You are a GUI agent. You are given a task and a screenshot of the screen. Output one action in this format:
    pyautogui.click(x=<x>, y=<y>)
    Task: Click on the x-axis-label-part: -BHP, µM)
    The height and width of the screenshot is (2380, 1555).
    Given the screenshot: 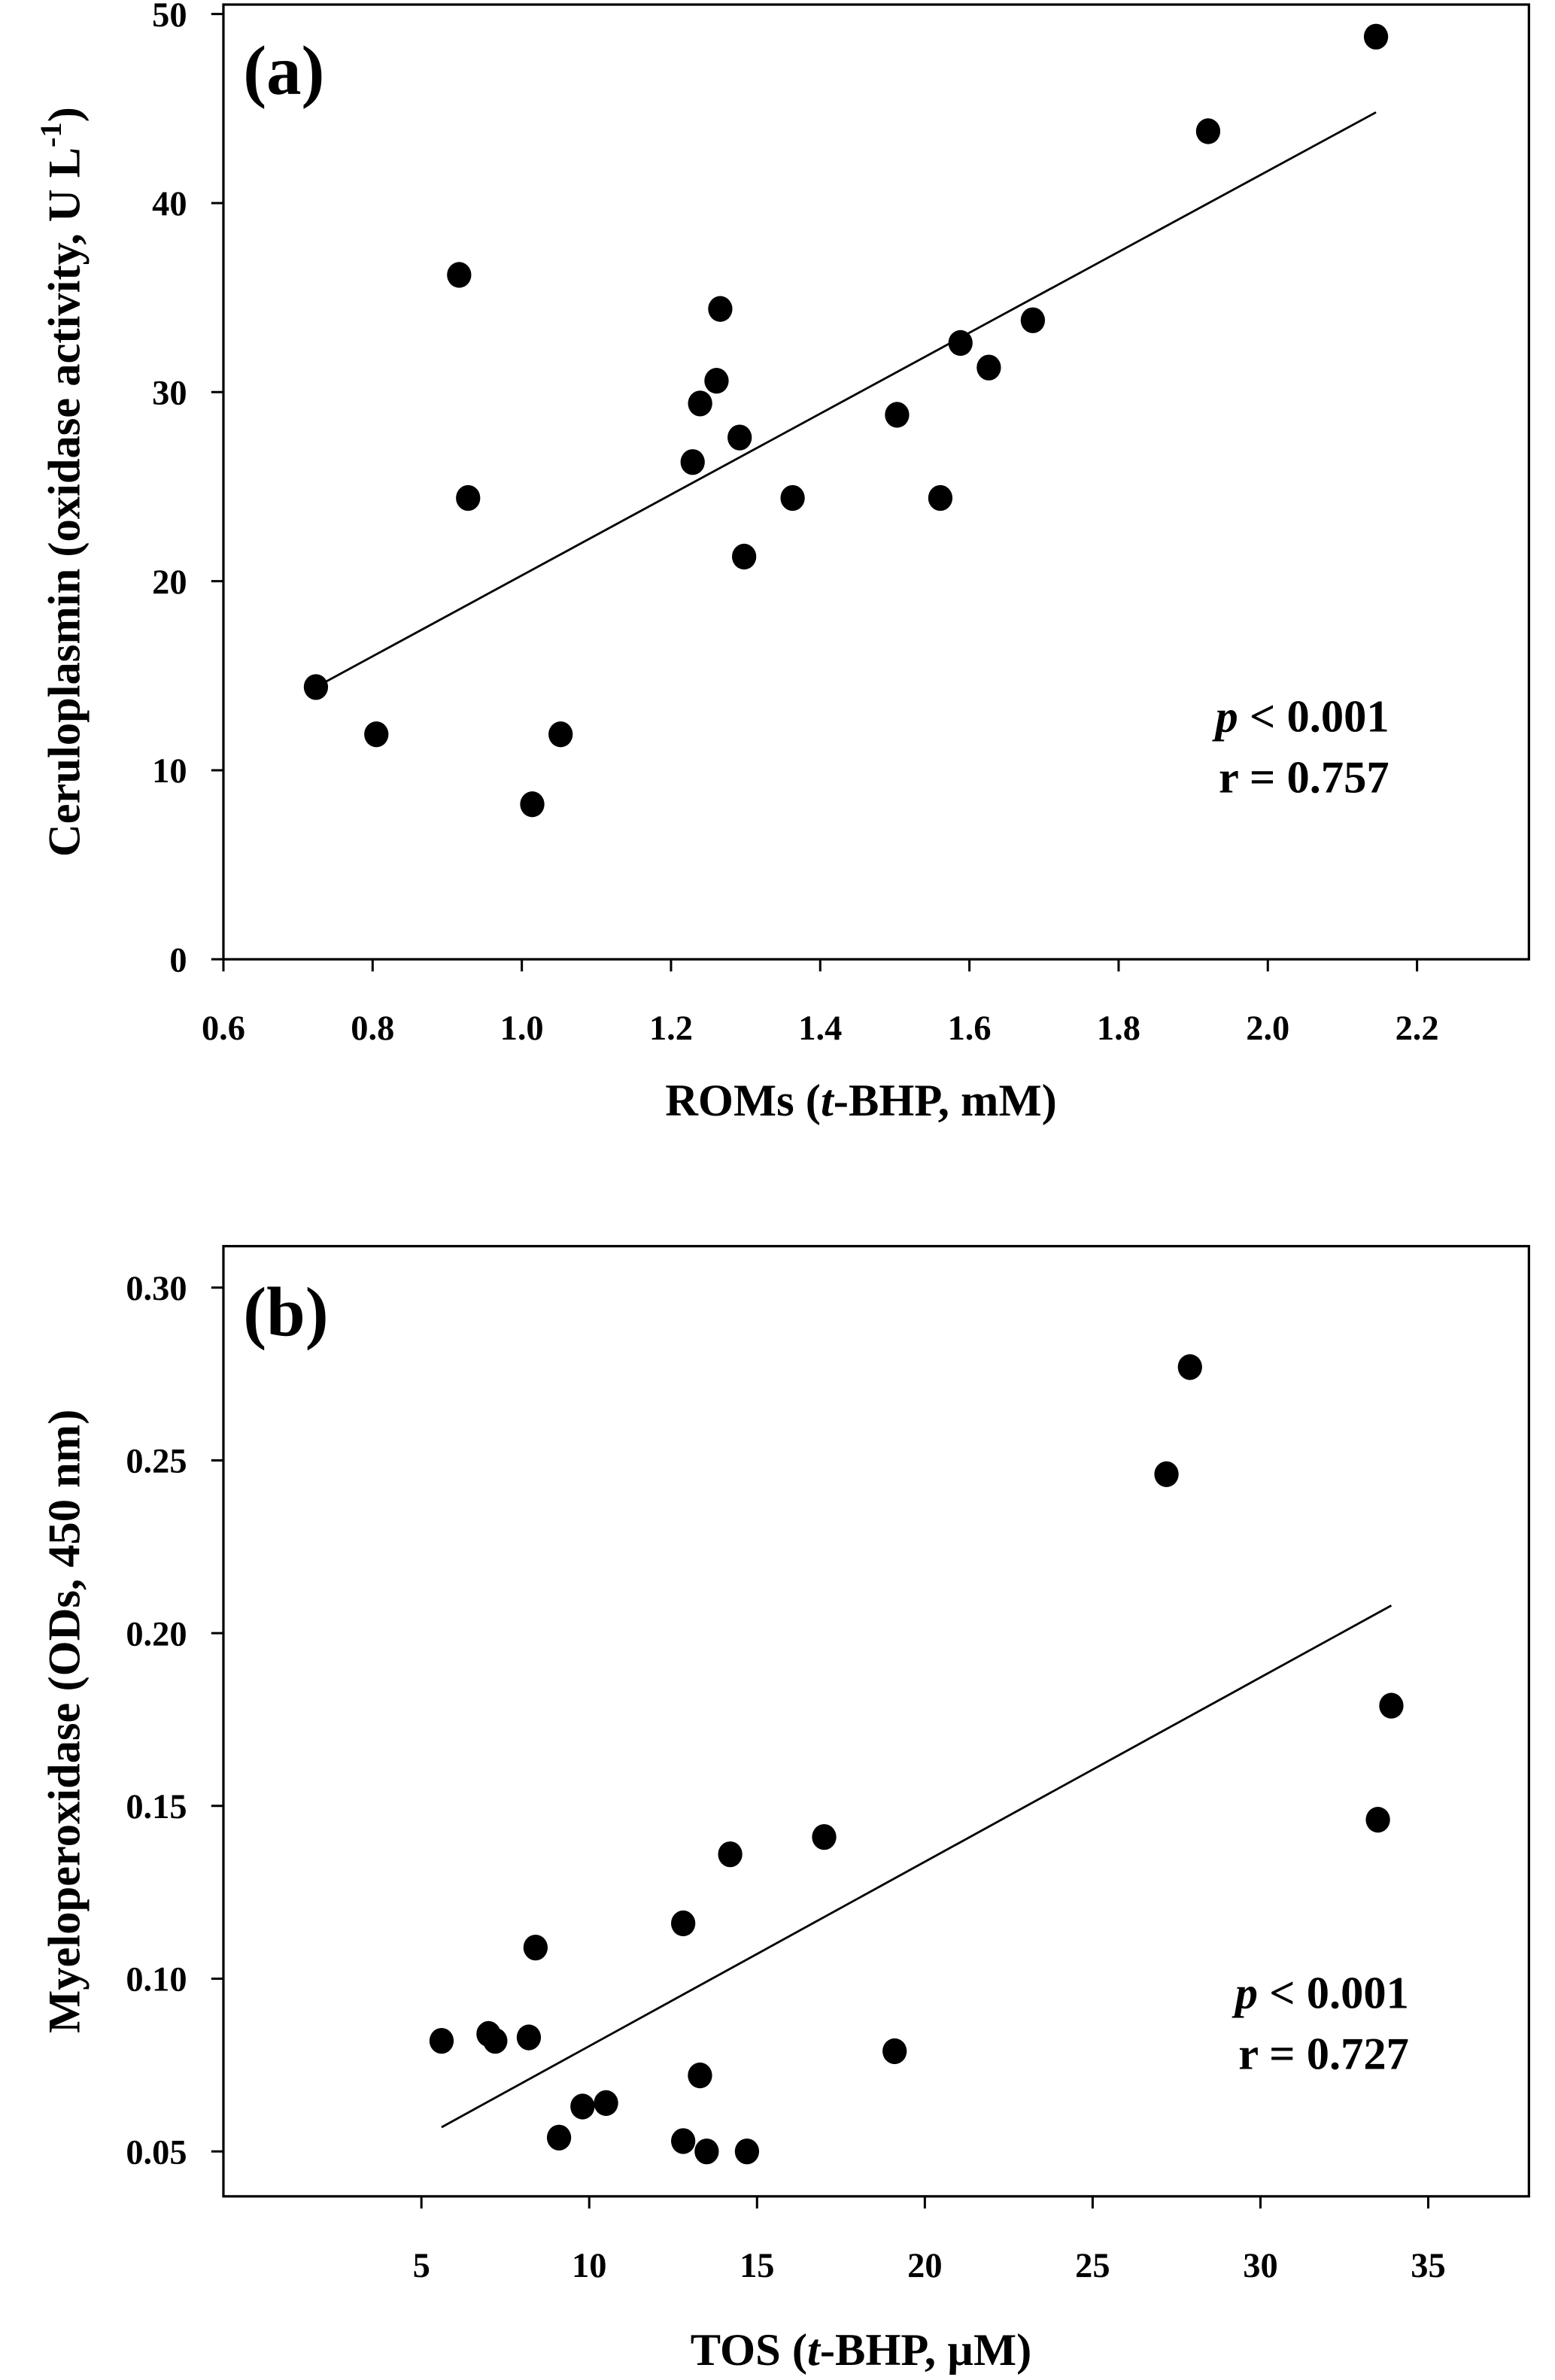 What is the action you would take?
    pyautogui.click(x=925, y=2350)
    